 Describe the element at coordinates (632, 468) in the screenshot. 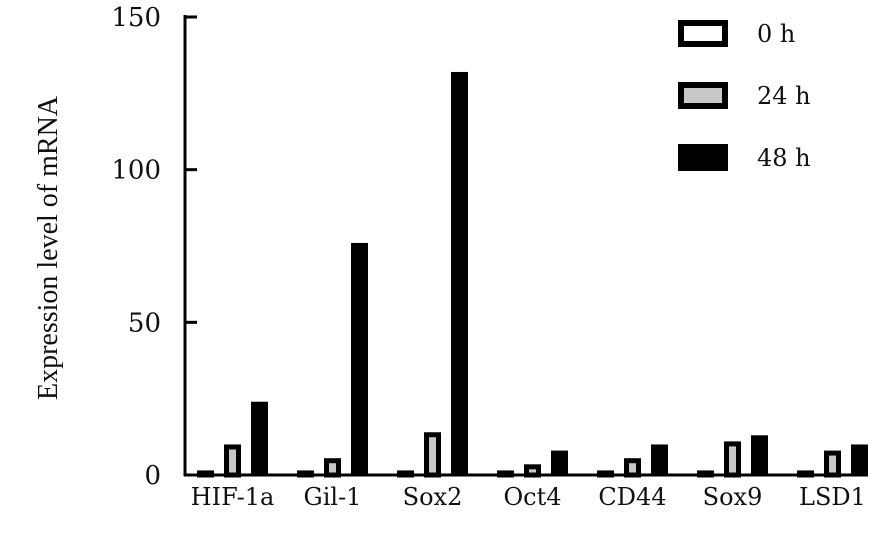

I see `bar-24h-CD44` at that location.